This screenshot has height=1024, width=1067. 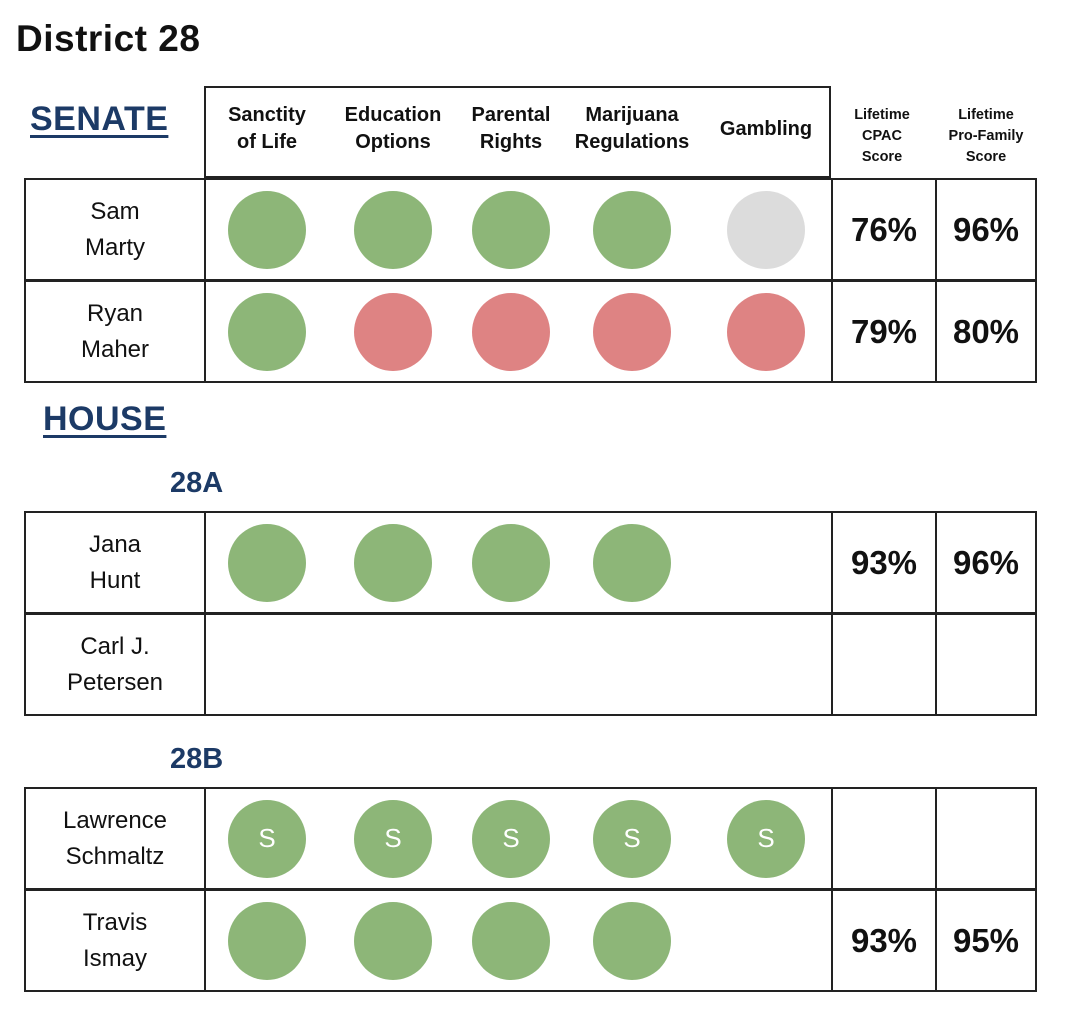 I want to click on pro-family-score-header: Lifetime Pro-Family Score, so click(x=986, y=136).